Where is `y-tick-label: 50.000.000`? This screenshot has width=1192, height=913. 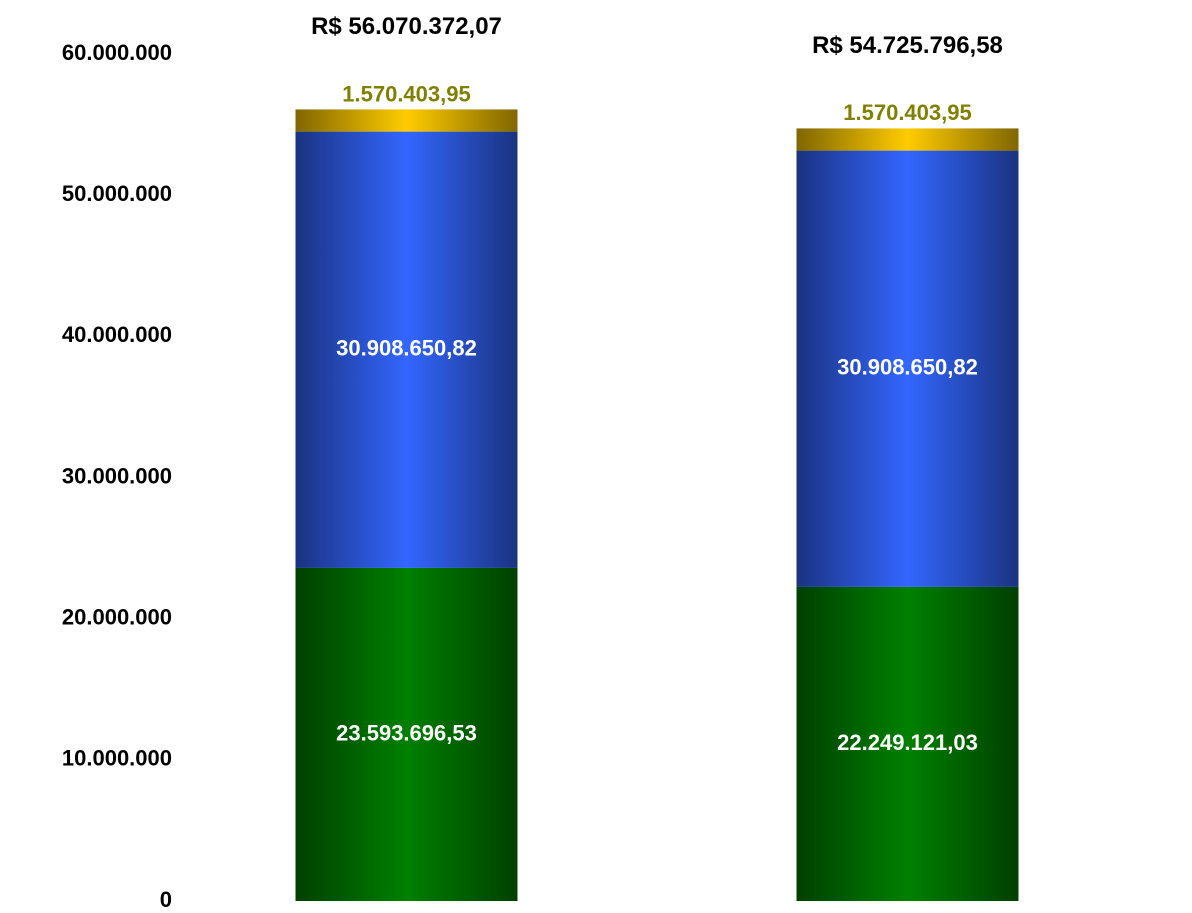 y-tick-label: 50.000.000 is located at coordinates (117, 193).